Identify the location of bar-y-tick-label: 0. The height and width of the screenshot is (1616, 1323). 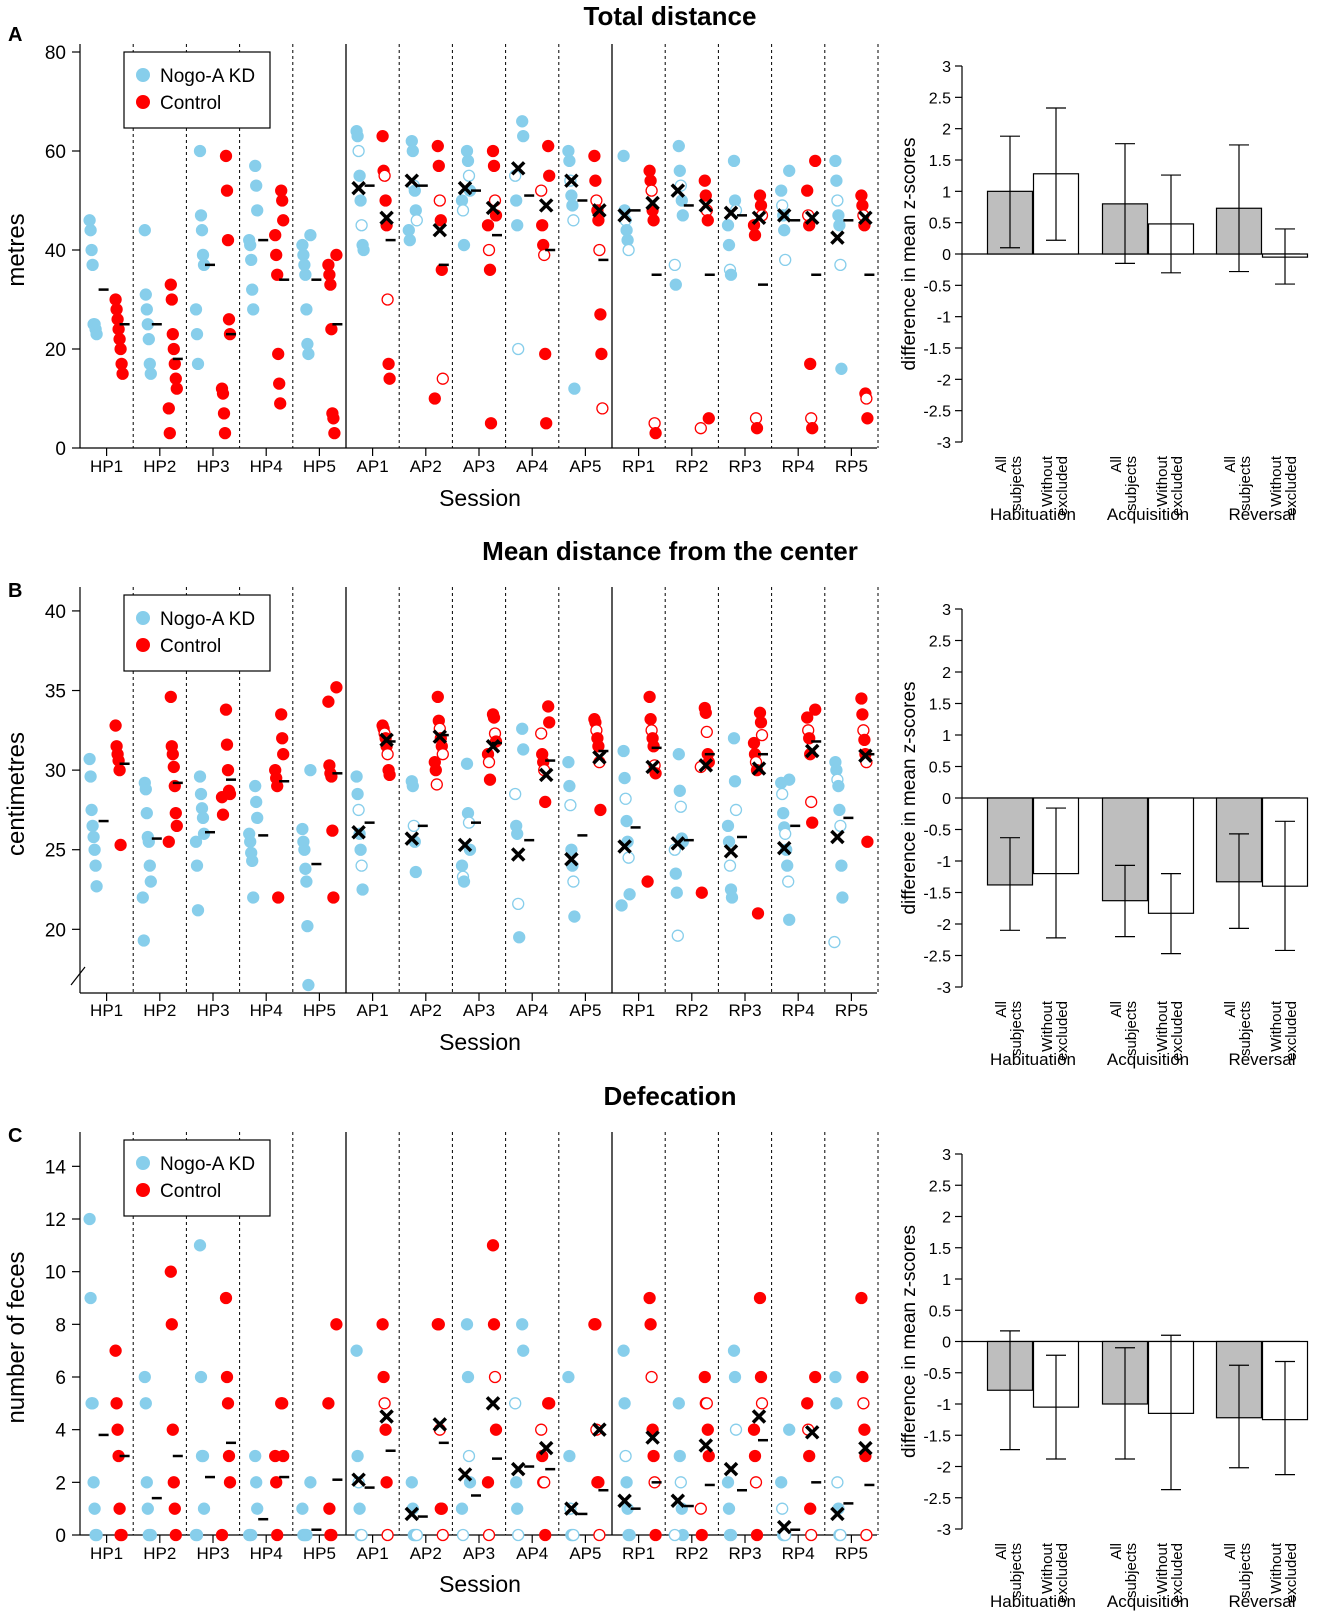
(946, 255).